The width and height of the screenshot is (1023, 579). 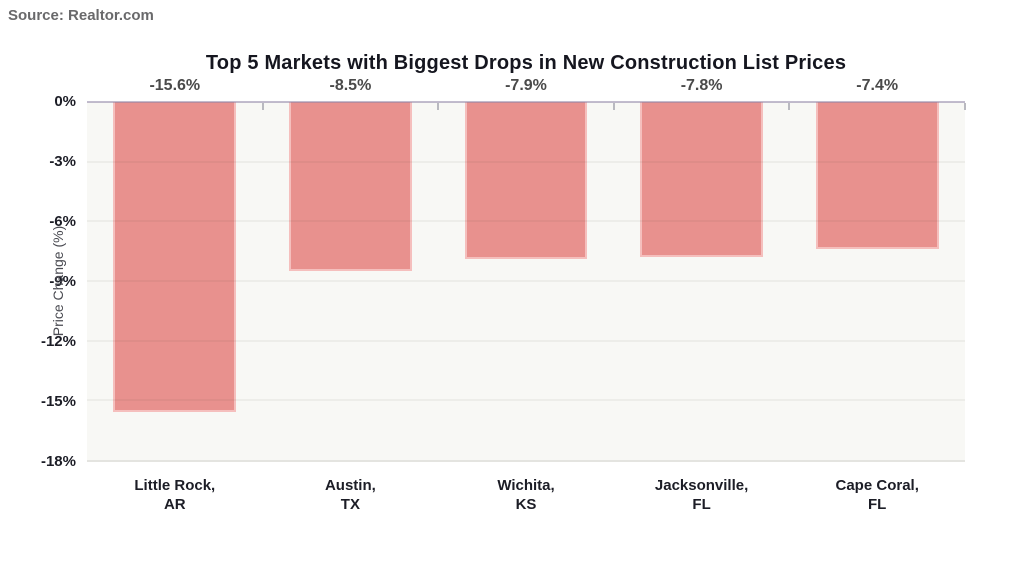 What do you see at coordinates (526, 485) in the screenshot?
I see `x-tick-label-line: Wichita,` at bounding box center [526, 485].